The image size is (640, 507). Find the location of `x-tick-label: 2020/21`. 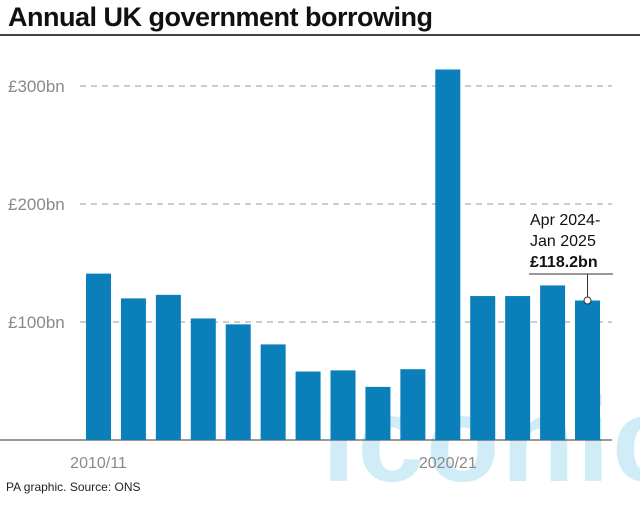

x-tick-label: 2020/21 is located at coordinates (448, 463).